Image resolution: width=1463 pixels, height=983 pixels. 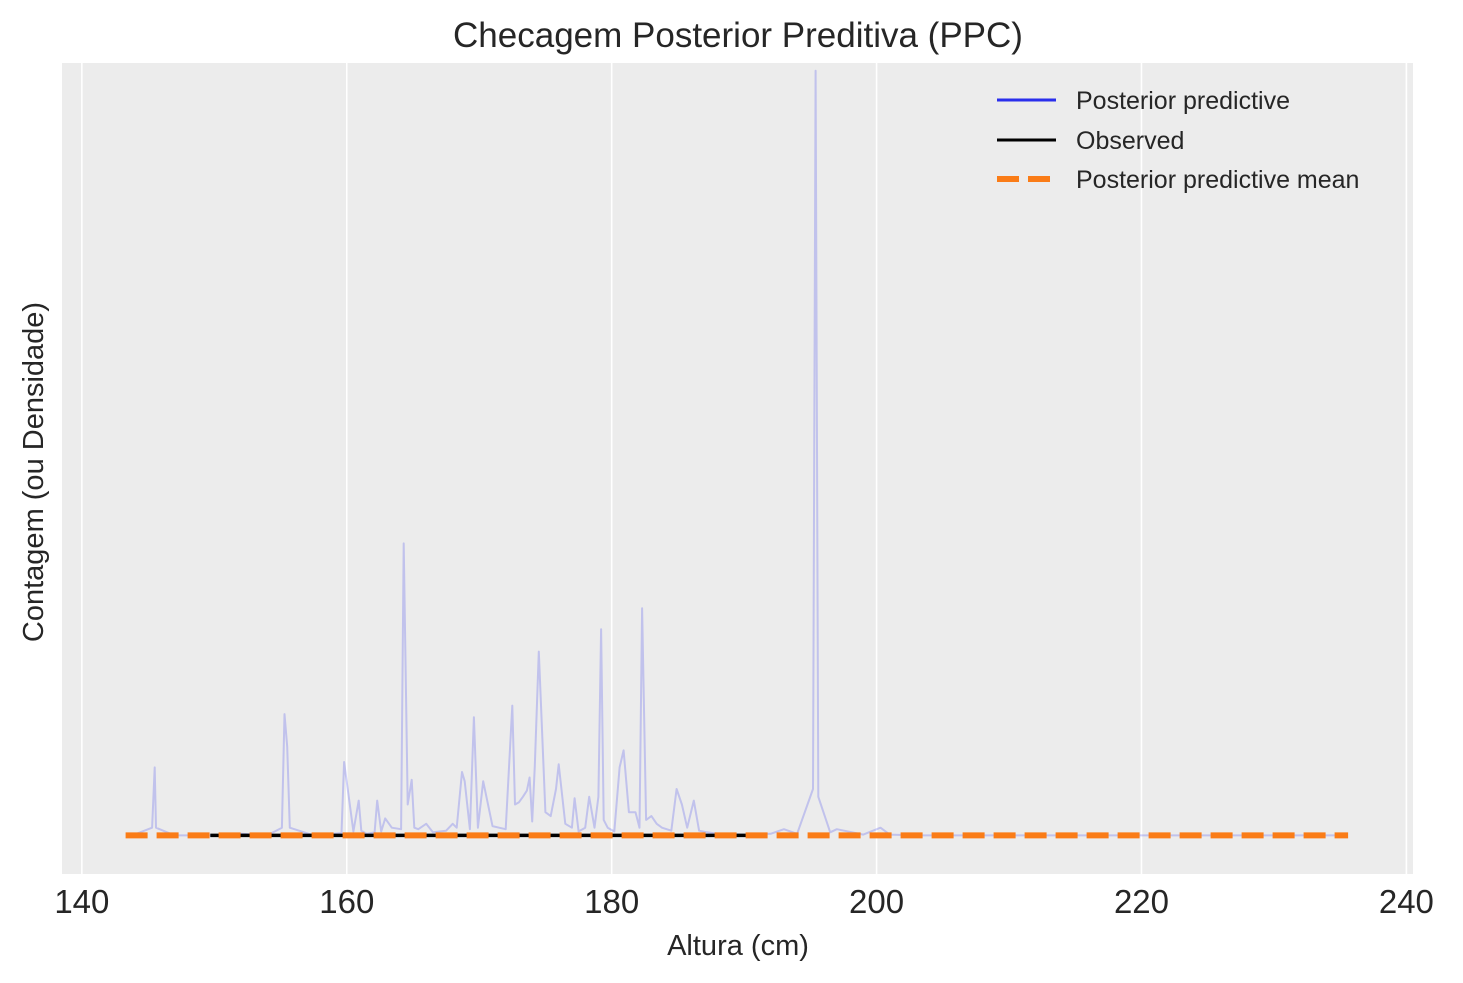 What do you see at coordinates (1141, 901) in the screenshot?
I see `x-tick-220: 220` at bounding box center [1141, 901].